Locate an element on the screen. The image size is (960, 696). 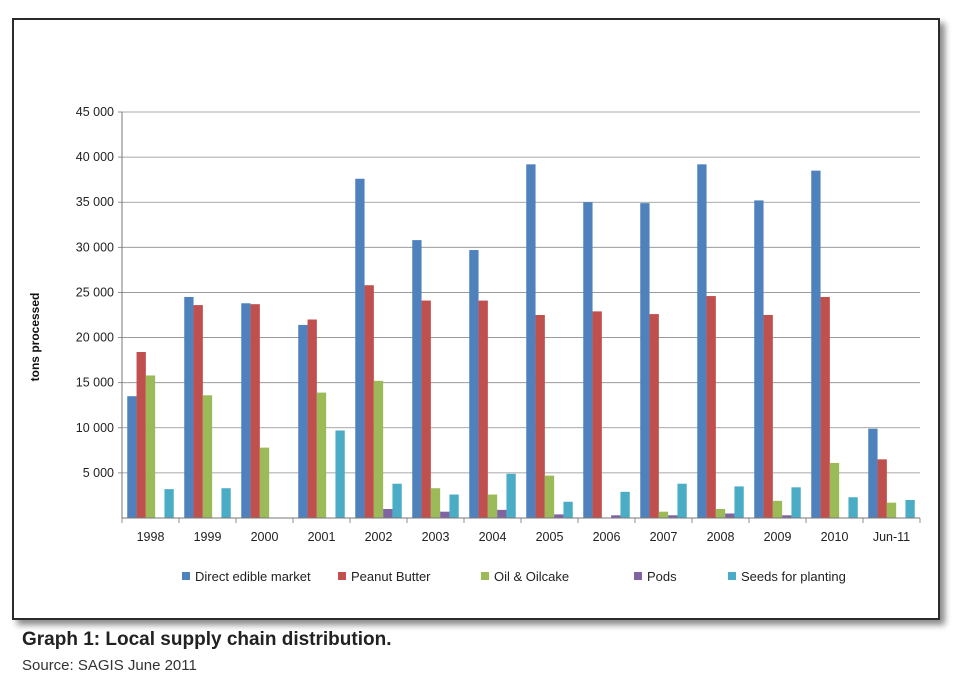
bar-pods-2006 is located at coordinates (616, 516).